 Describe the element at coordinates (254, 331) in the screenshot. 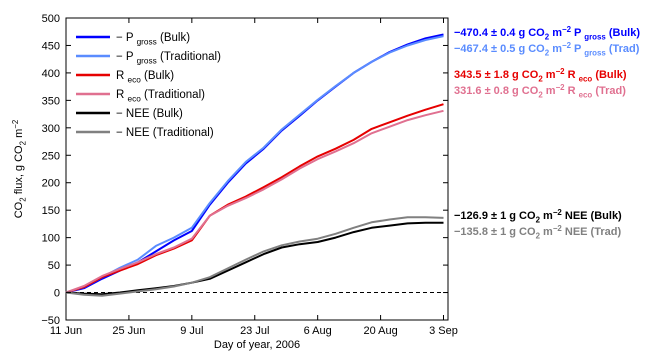

I see `x-tick-label: 23 Jul` at that location.